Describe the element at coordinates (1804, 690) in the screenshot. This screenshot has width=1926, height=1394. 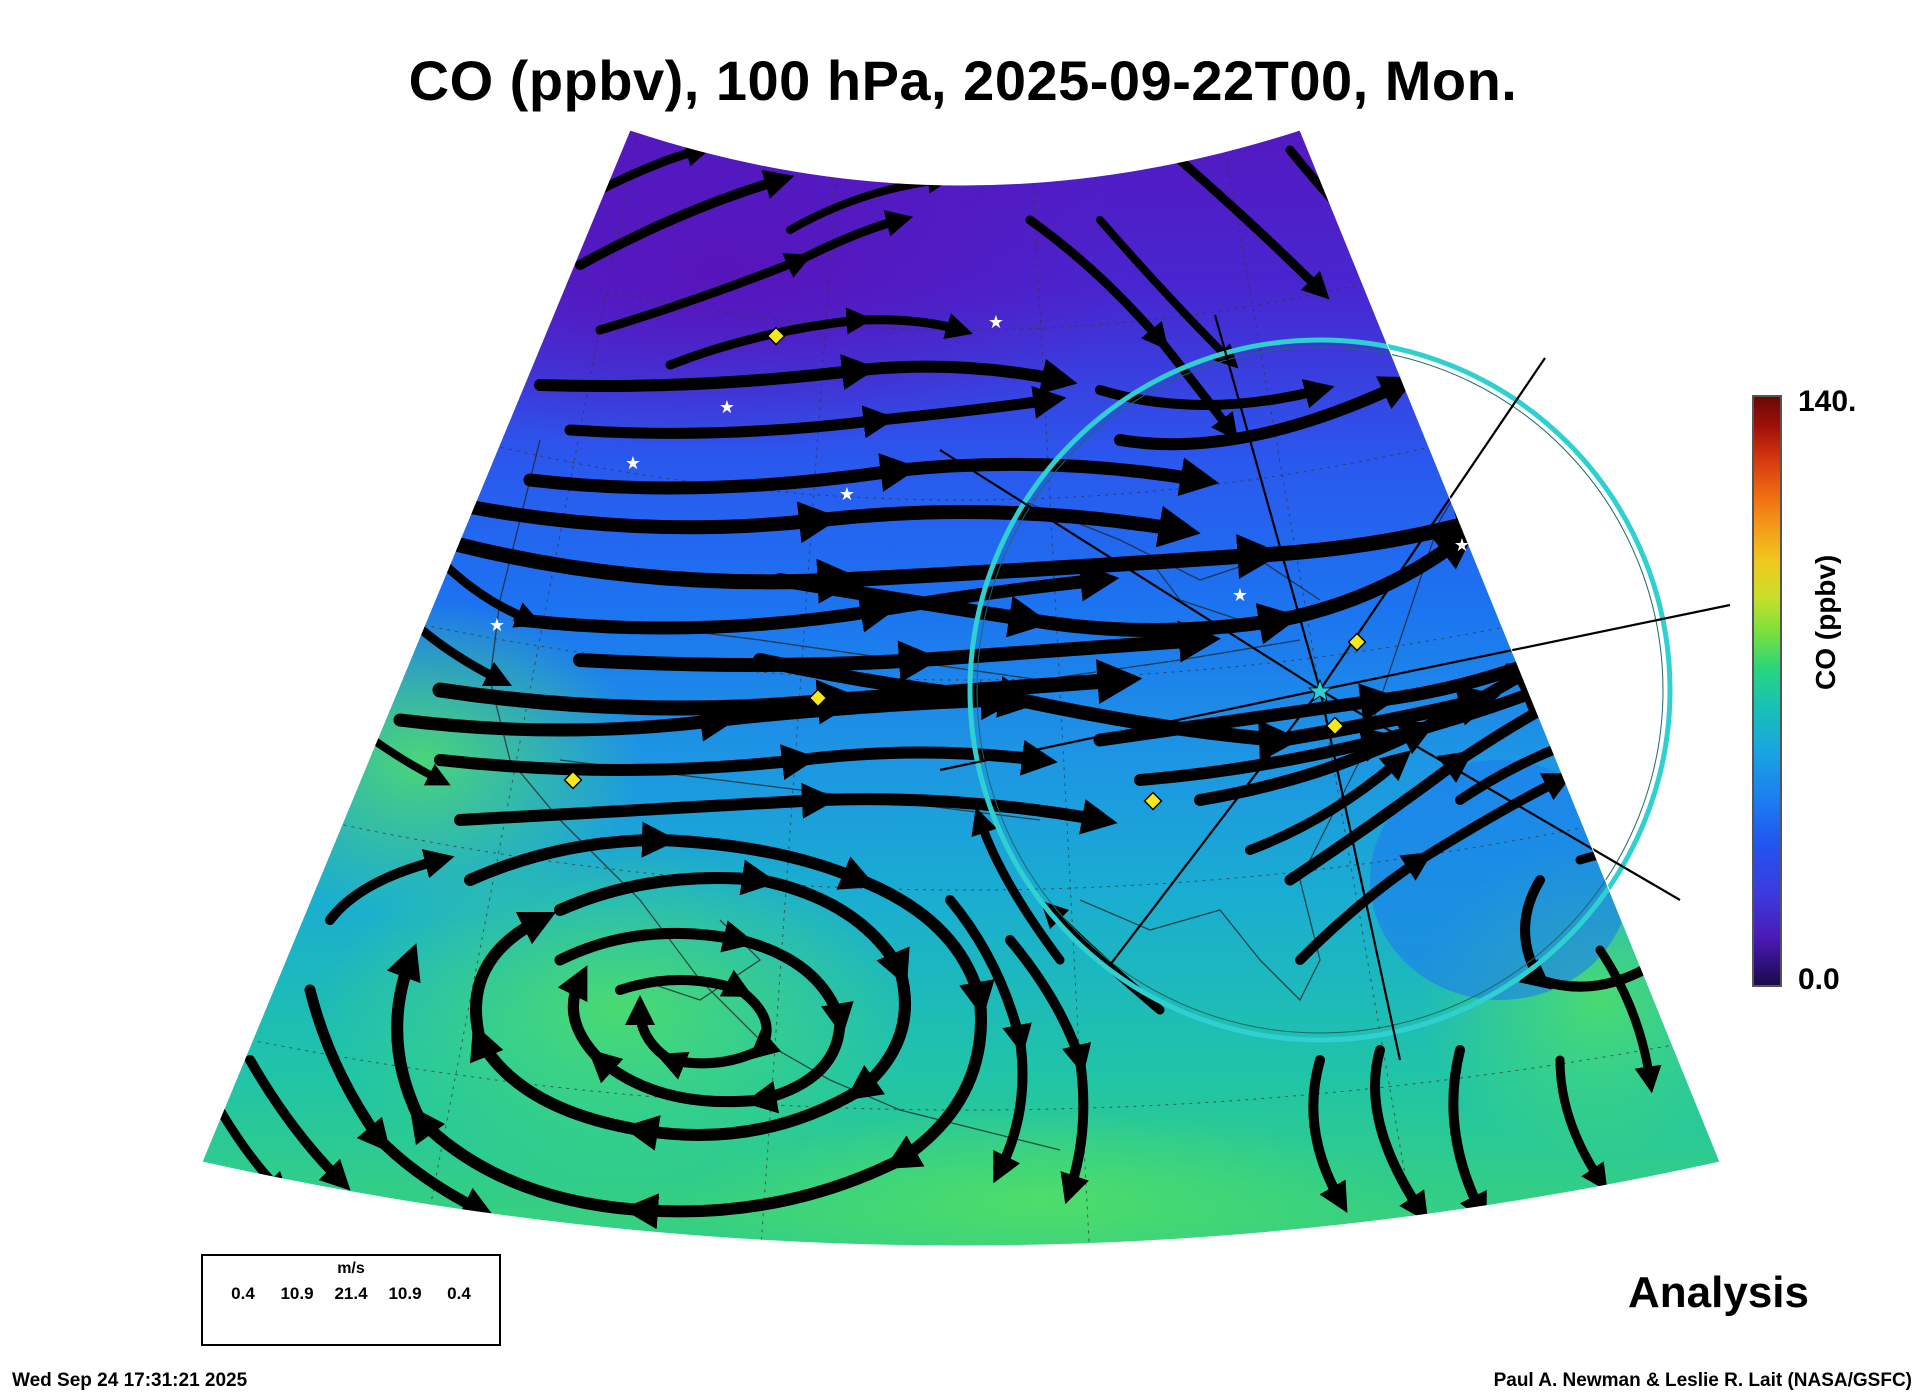
I see `colorbar: 140. 0.0` at that location.